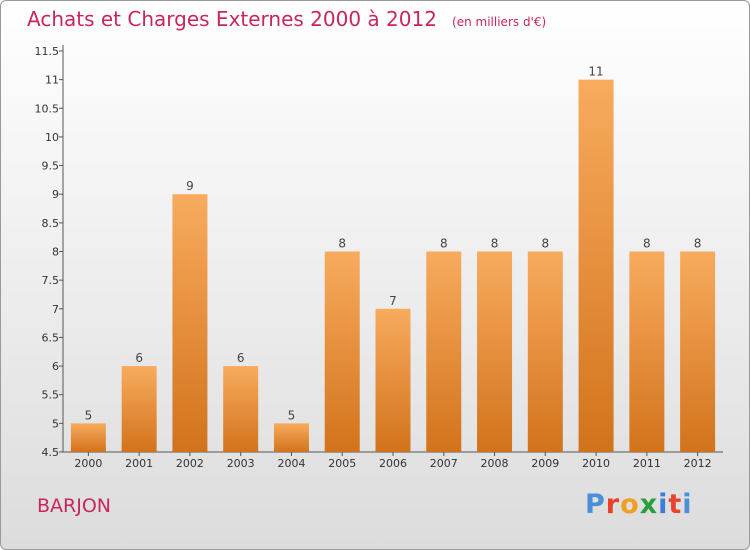  What do you see at coordinates (698, 463) in the screenshot?
I see `x-tick-label: 2012` at bounding box center [698, 463].